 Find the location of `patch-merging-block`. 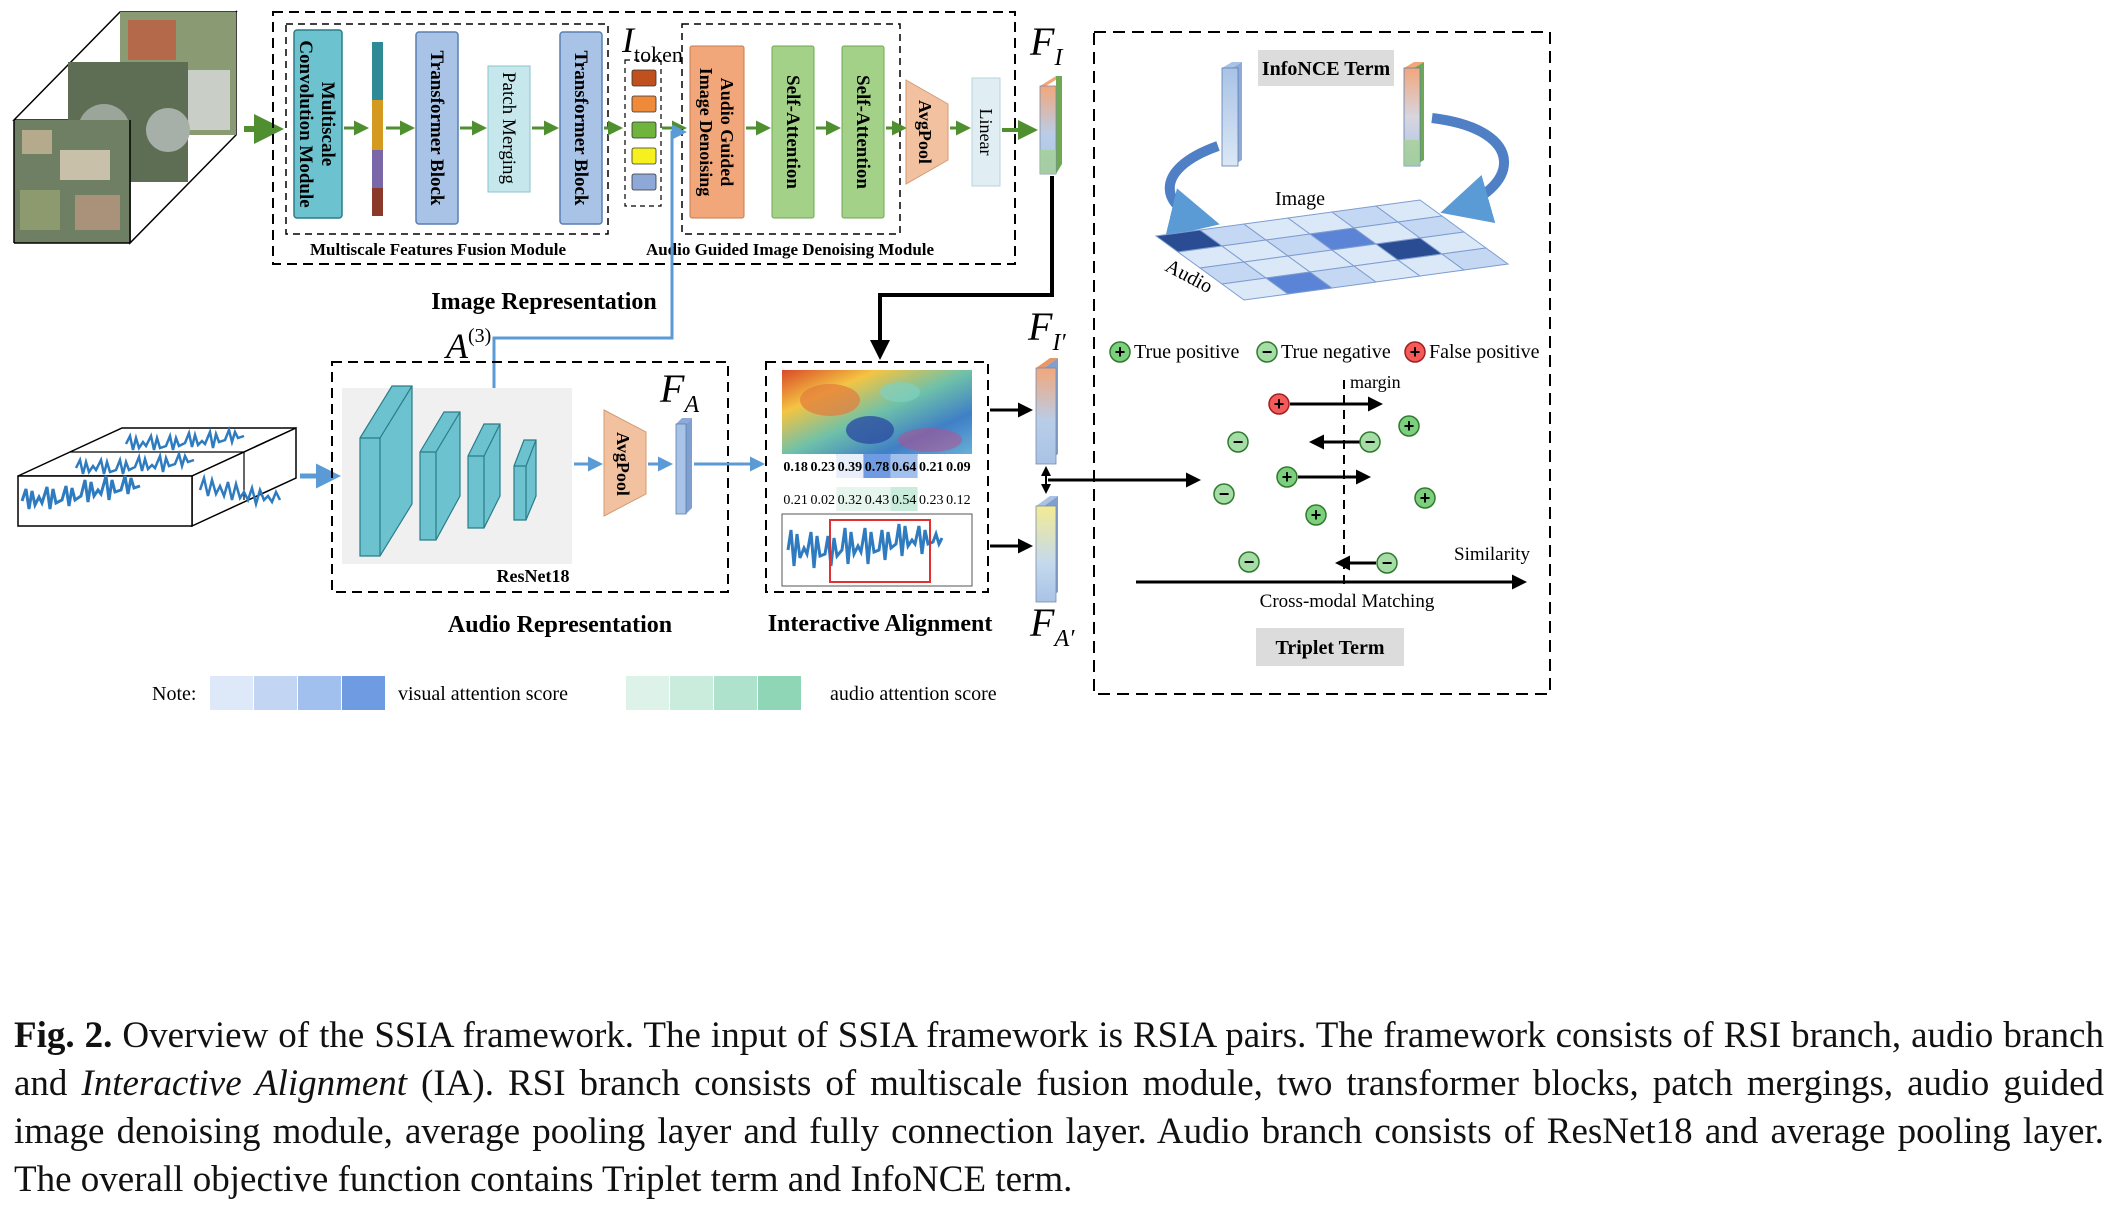

patch-merging-block is located at coordinates (509, 129).